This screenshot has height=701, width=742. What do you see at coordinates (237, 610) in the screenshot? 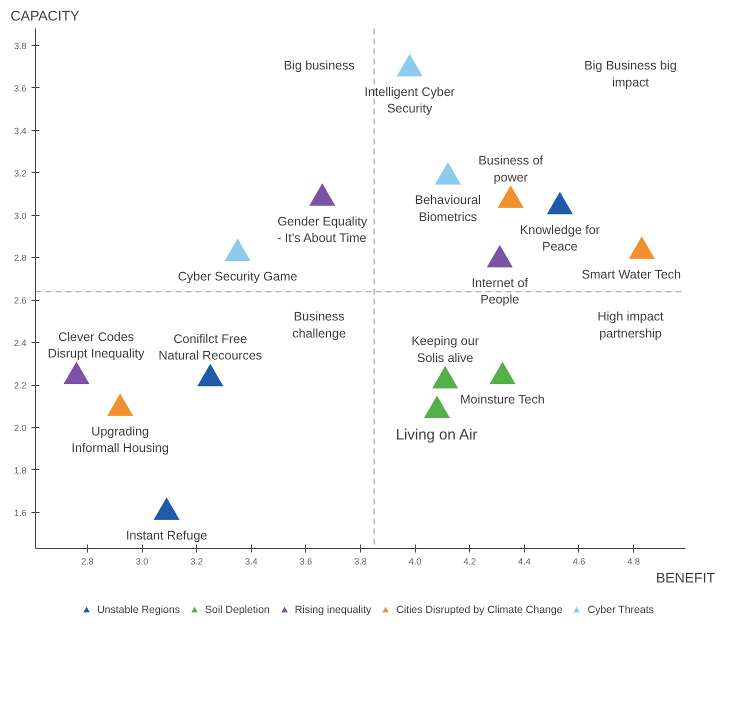
I see `legend-label: Soil Depletion` at bounding box center [237, 610].